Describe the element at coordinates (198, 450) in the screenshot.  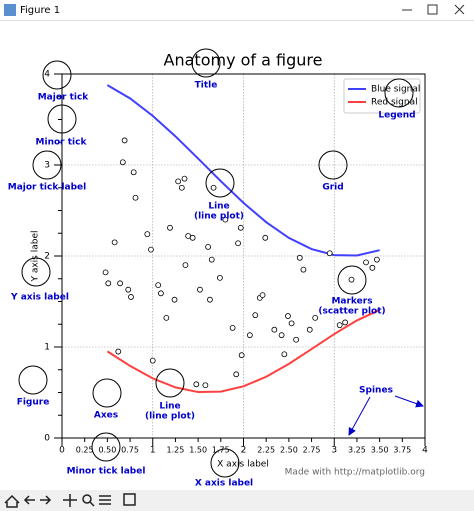
I see `x-tick-label: 1.50` at that location.